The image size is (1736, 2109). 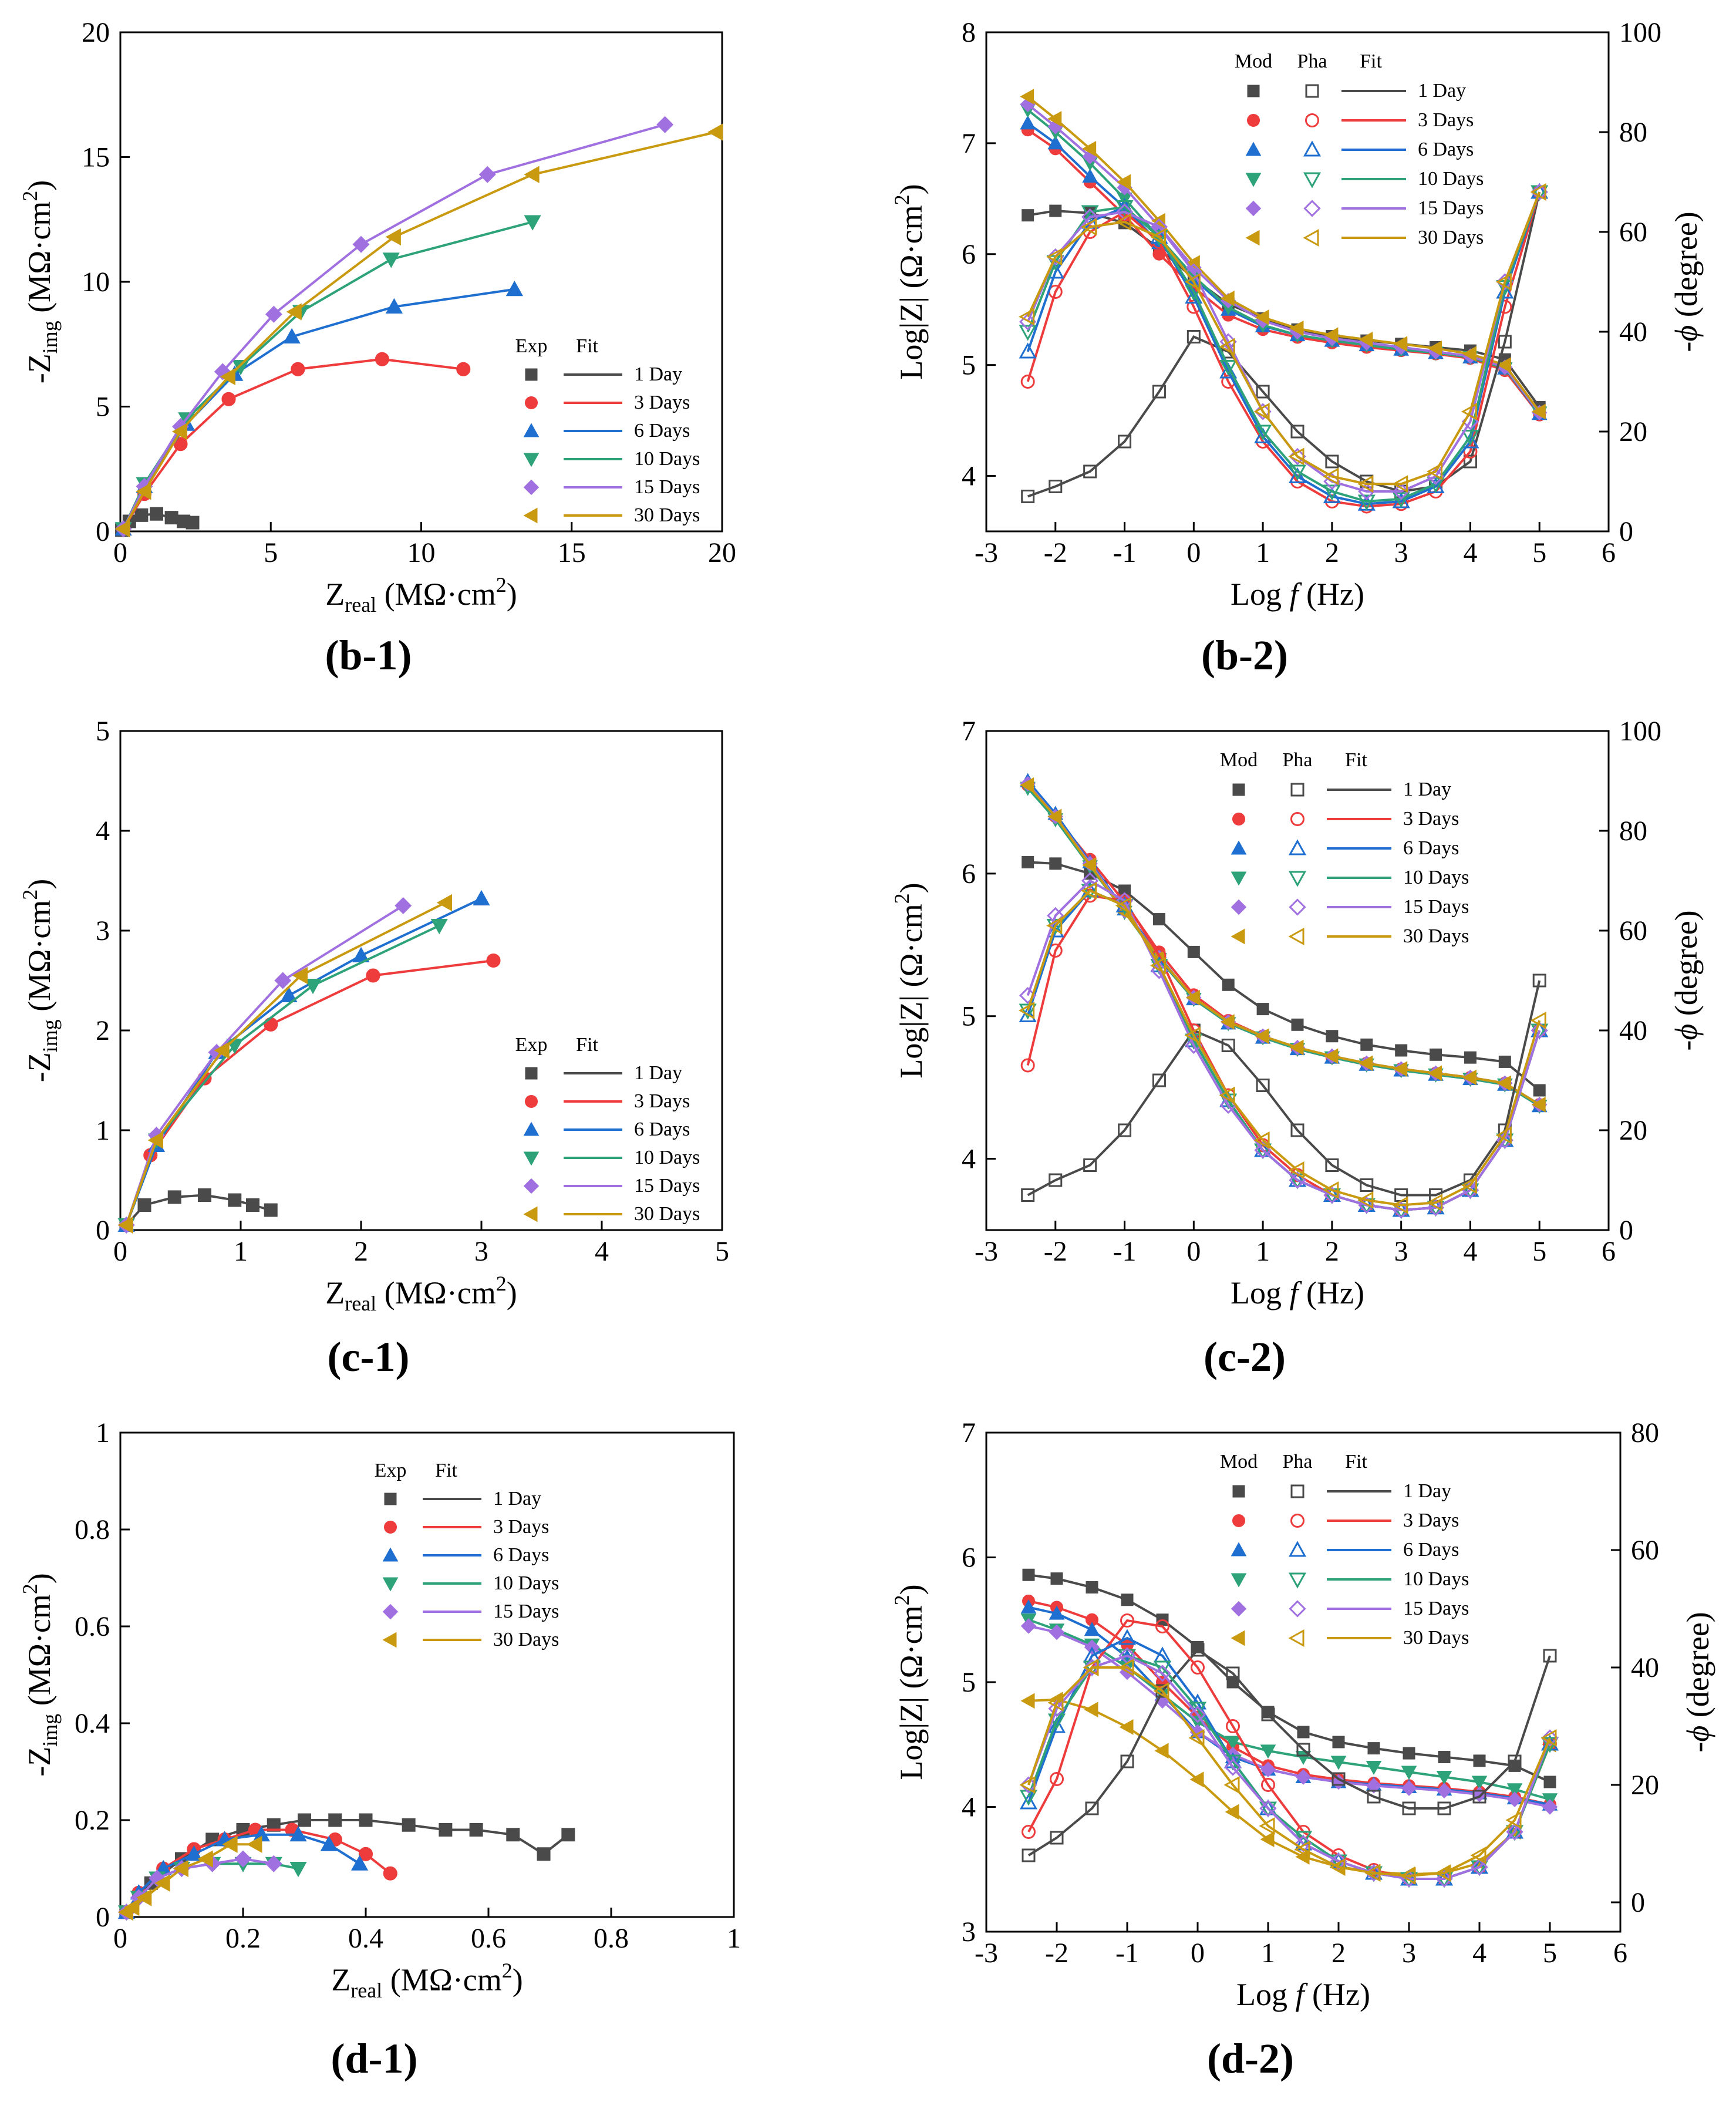 What do you see at coordinates (1686, 333) in the screenshot?
I see `y2-axis-label-var: ϕ` at bounding box center [1686, 333].